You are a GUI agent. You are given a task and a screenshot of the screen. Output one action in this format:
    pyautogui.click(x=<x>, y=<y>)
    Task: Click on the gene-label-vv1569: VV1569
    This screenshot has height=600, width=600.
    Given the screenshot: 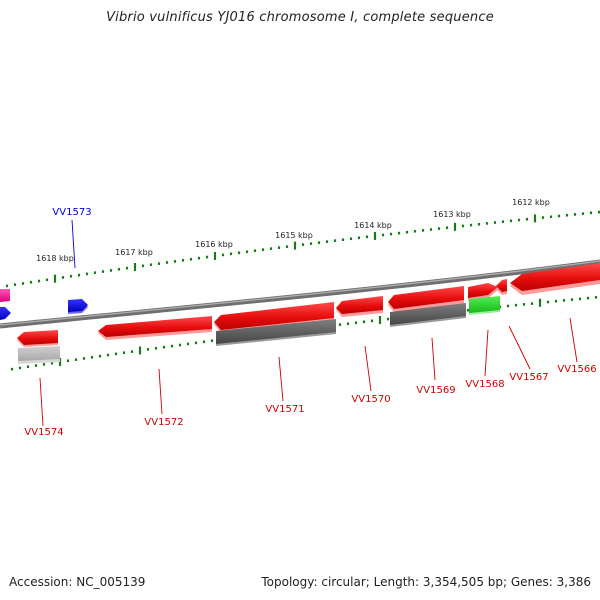 What is the action you would take?
    pyautogui.click(x=435, y=390)
    